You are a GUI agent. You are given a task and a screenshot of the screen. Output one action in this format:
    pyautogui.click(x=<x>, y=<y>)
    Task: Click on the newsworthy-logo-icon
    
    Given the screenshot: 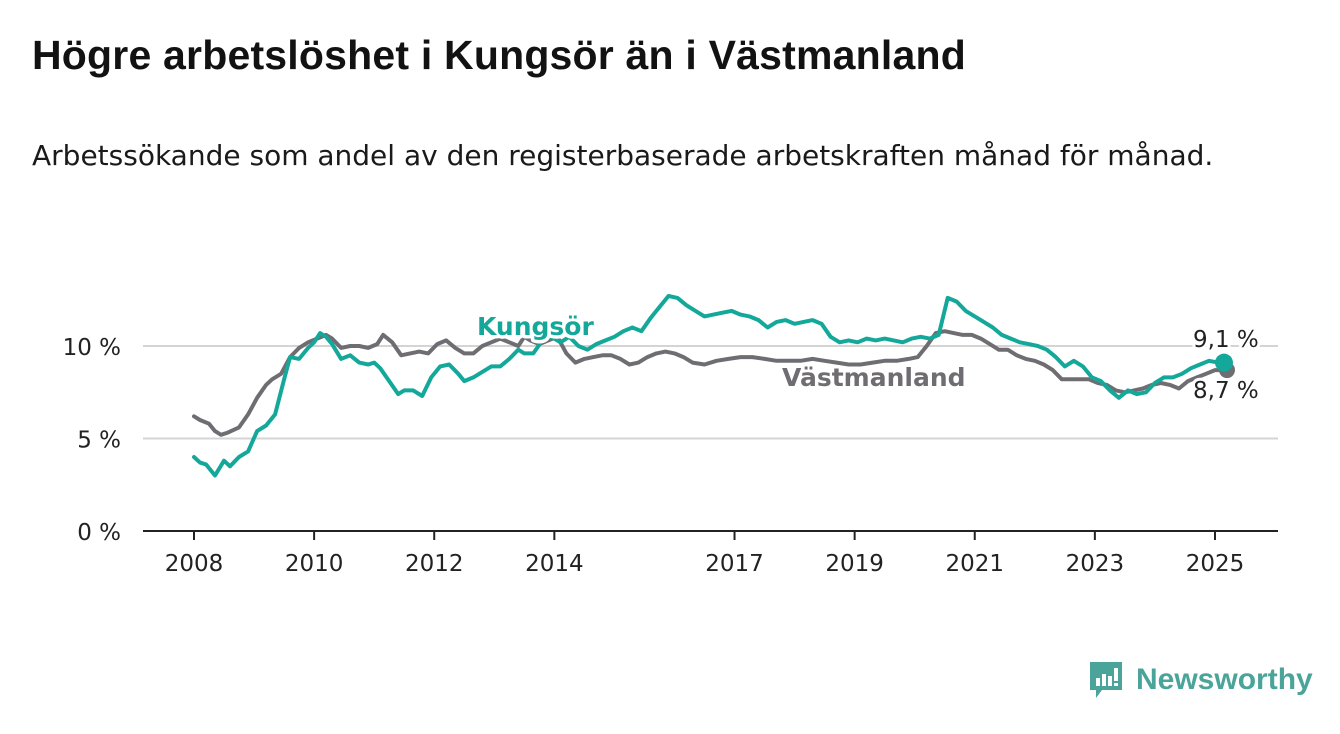 What is the action you would take?
    pyautogui.click(x=1106, y=680)
    